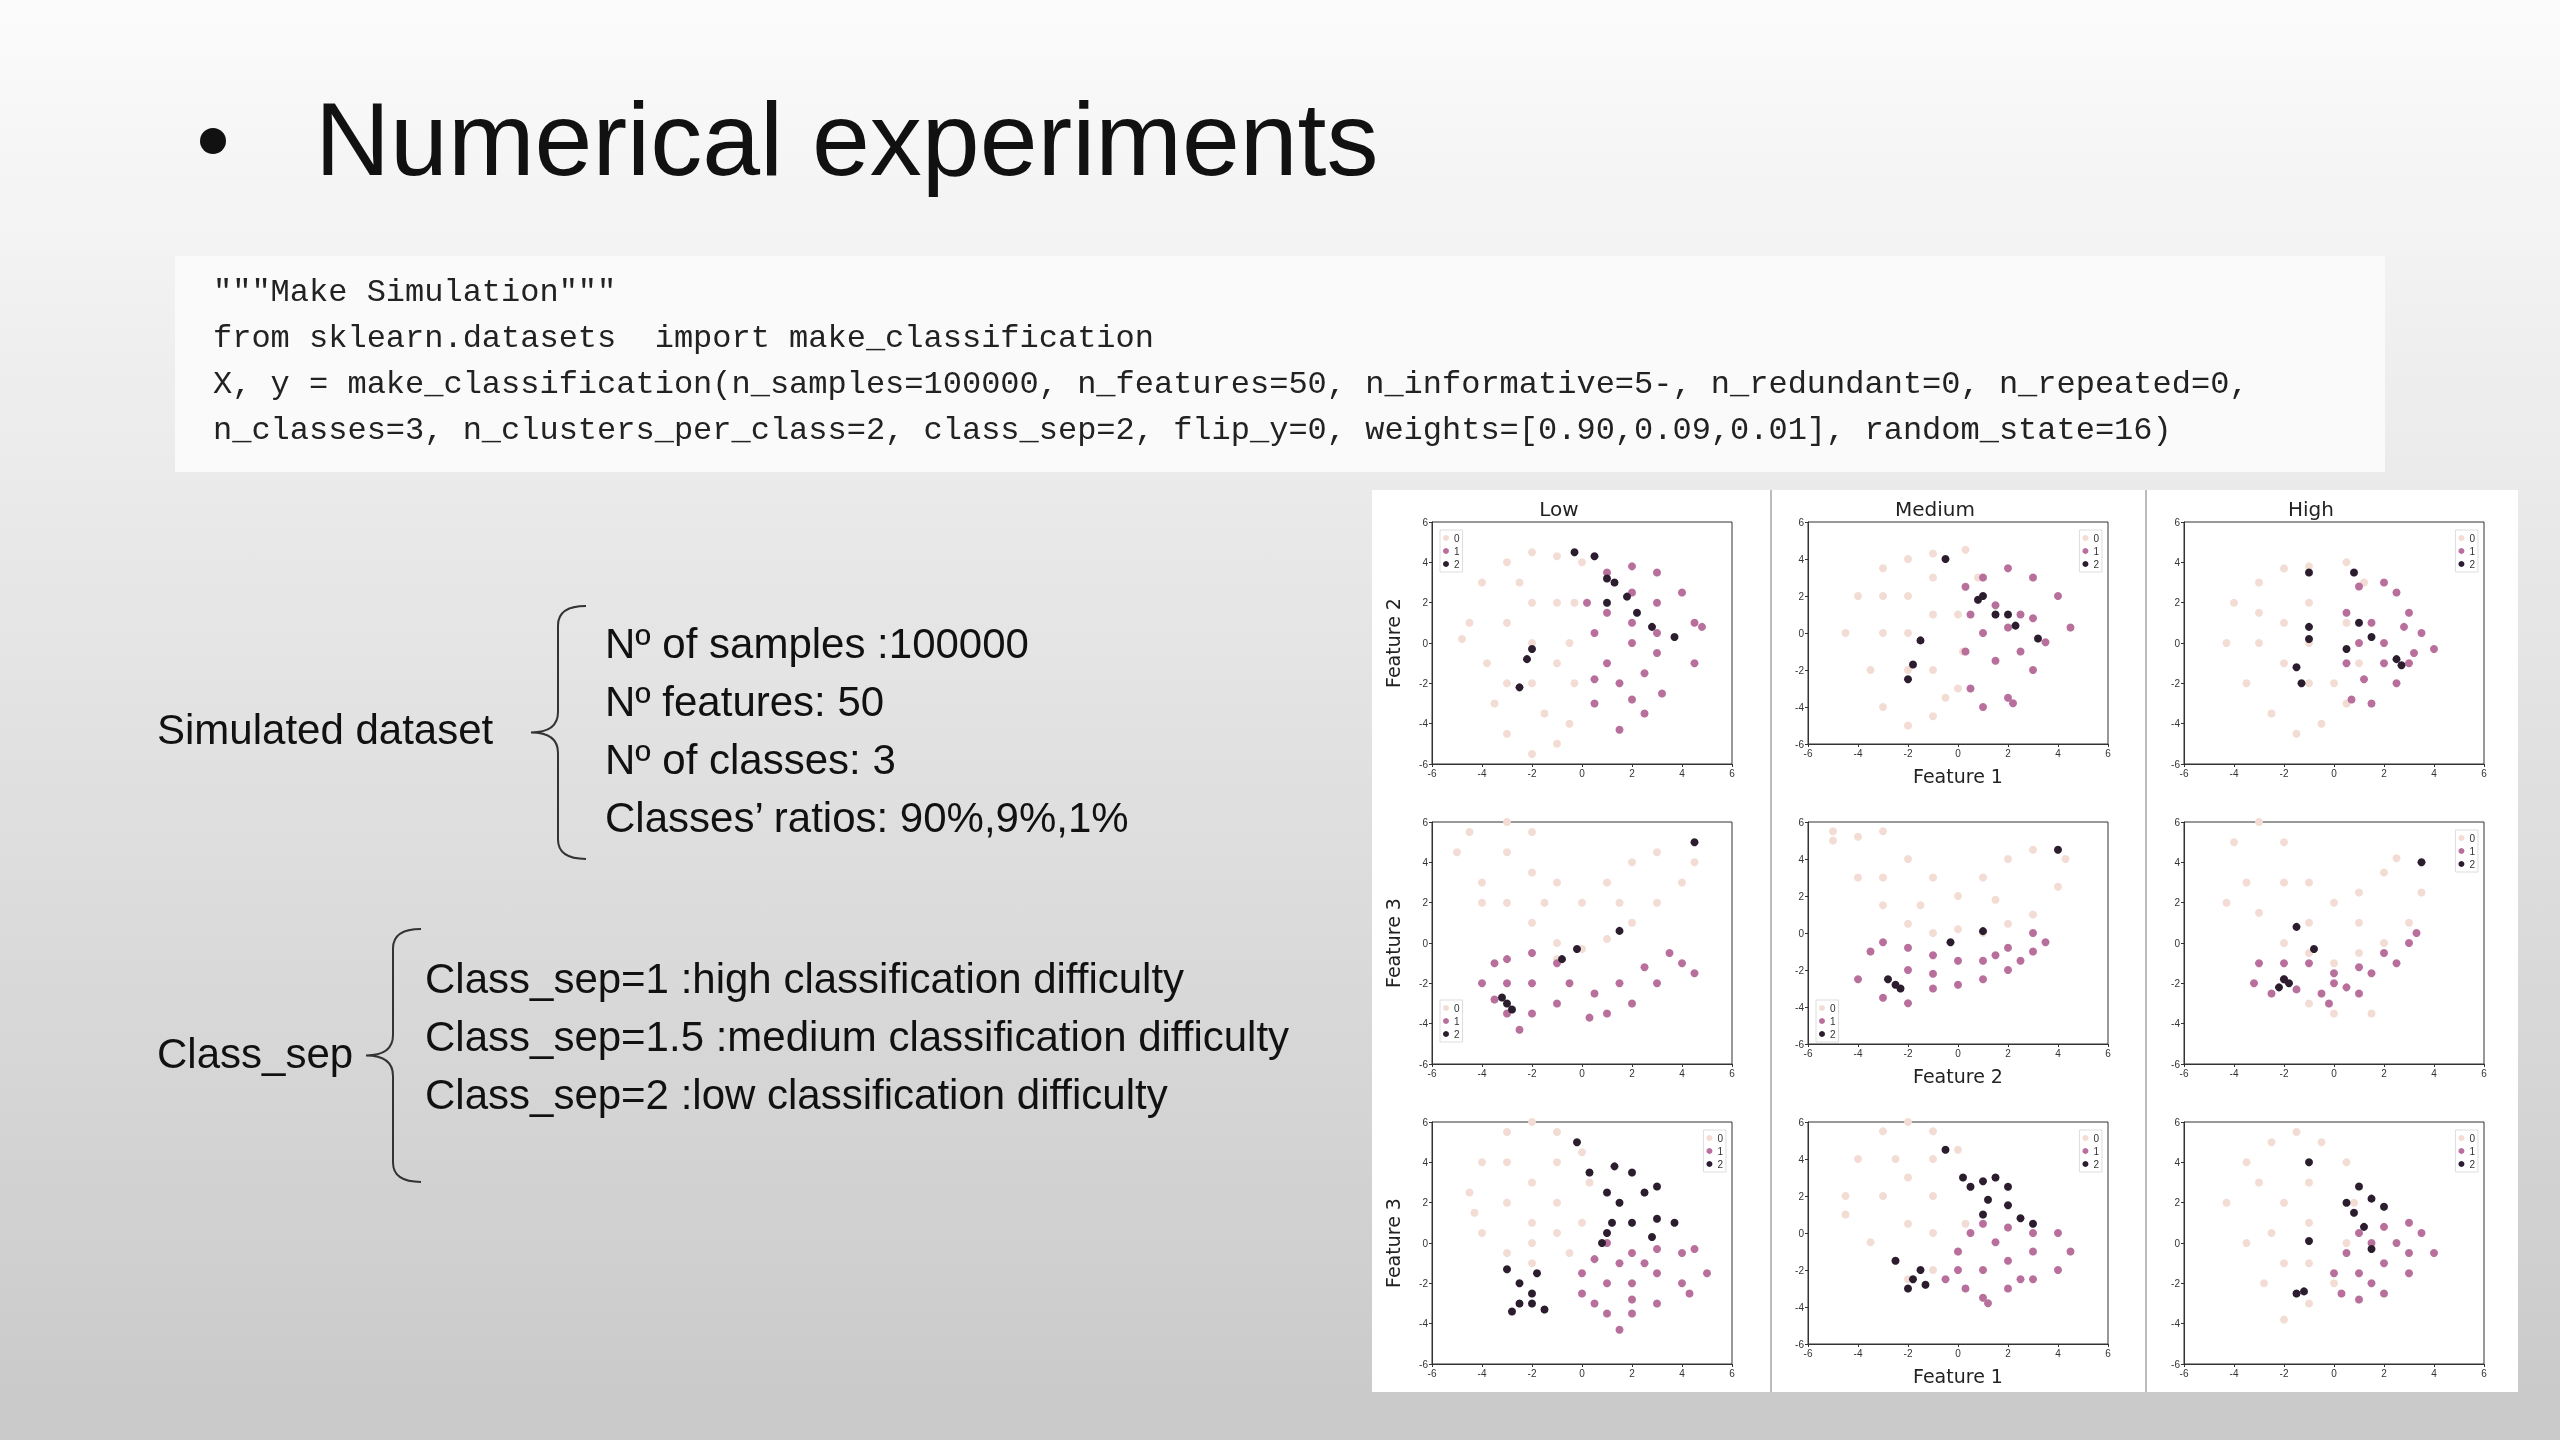 Image resolution: width=2560 pixels, height=1440 pixels. I want to click on y-tick-label: 4, so click(2177, 862).